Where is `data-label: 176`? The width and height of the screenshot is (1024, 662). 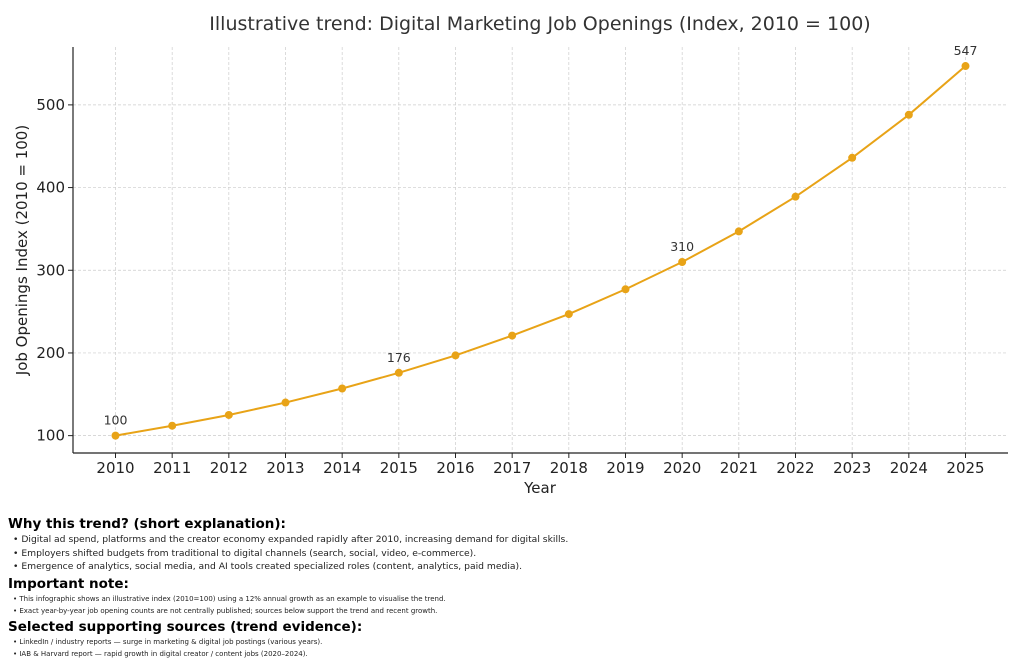
data-label: 176 is located at coordinates (399, 357).